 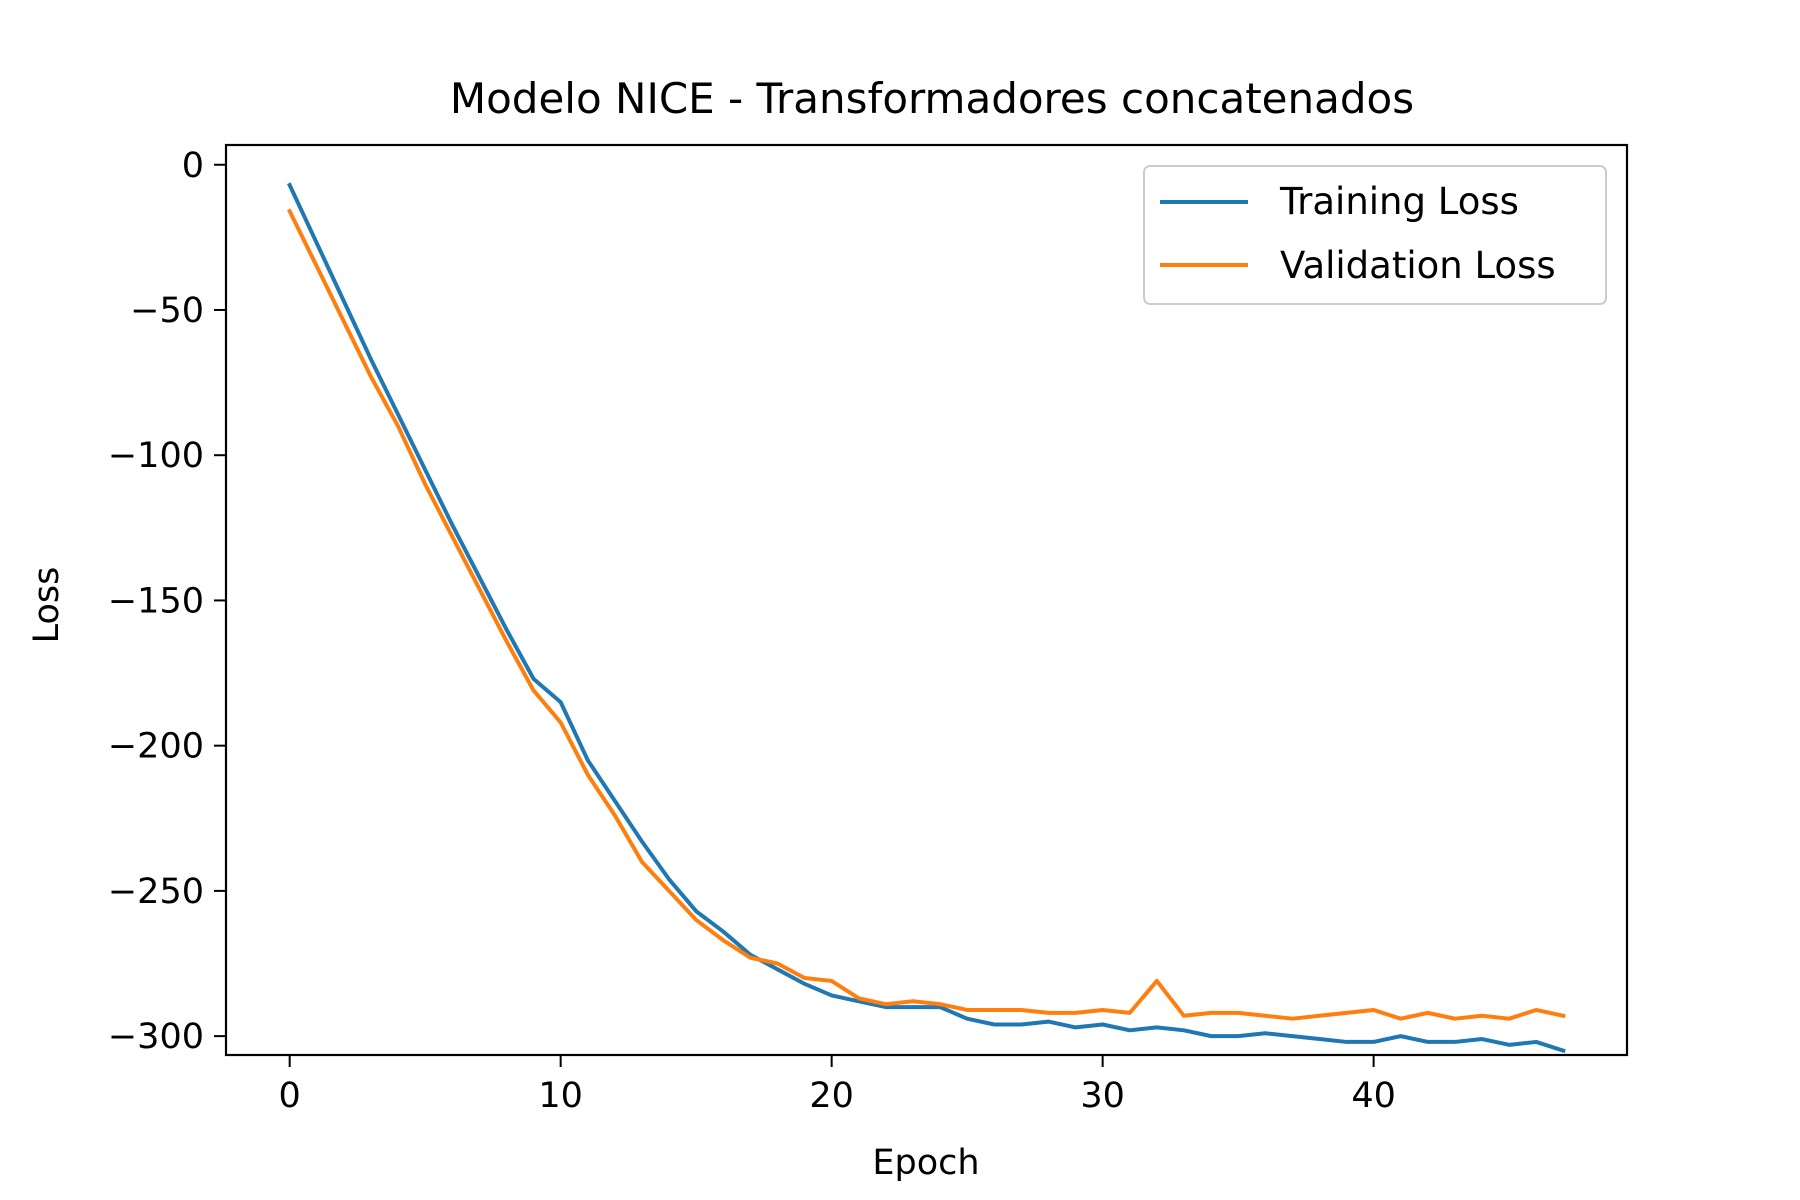 I want to click on legend-label-validation: Validation Loss, so click(x=1418, y=265).